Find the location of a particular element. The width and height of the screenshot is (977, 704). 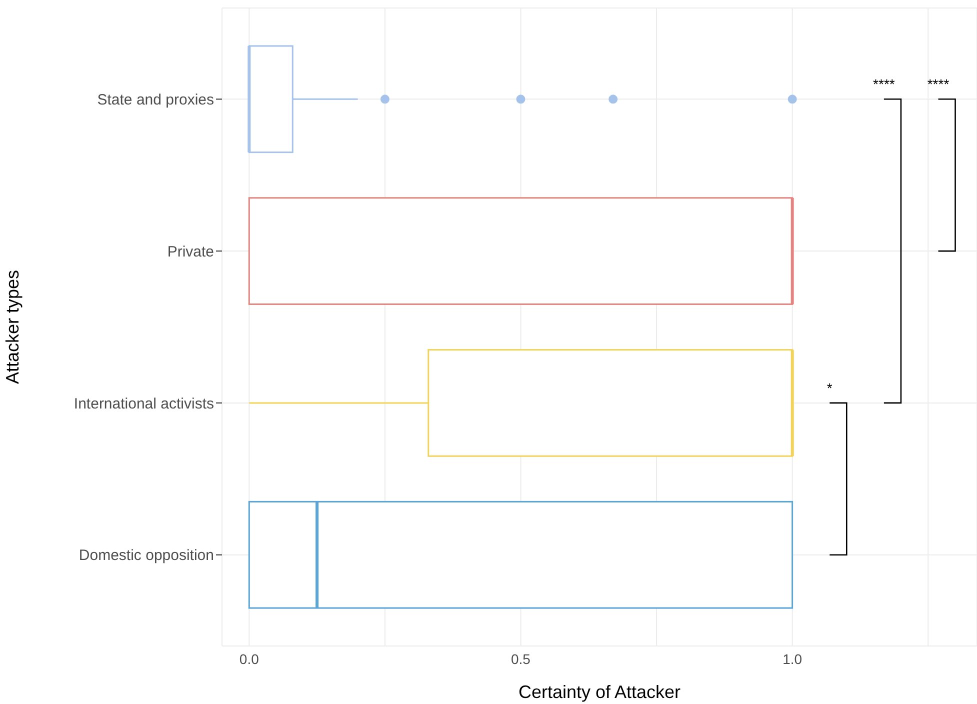

x-tick-label: 0.5 is located at coordinates (521, 658).